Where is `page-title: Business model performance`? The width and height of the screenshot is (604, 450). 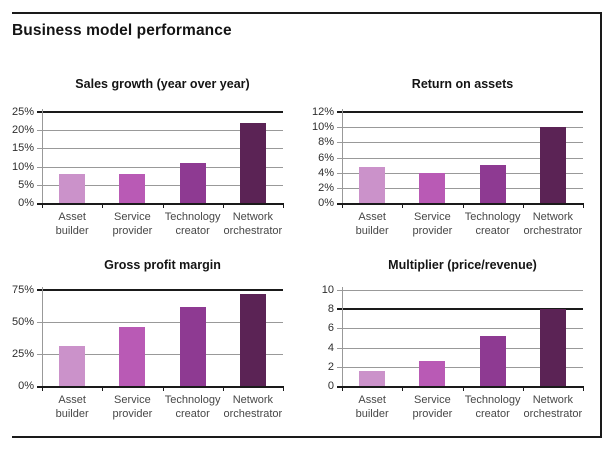
page-title: Business model performance is located at coordinates (122, 30).